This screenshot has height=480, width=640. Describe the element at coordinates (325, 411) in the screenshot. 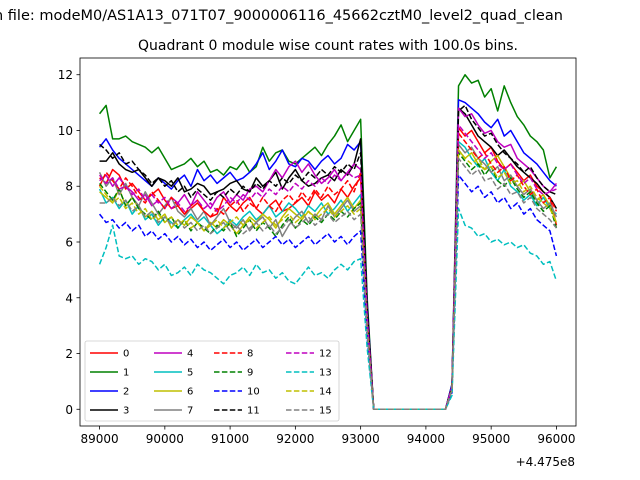

I see `legend-label-15: 15` at that location.